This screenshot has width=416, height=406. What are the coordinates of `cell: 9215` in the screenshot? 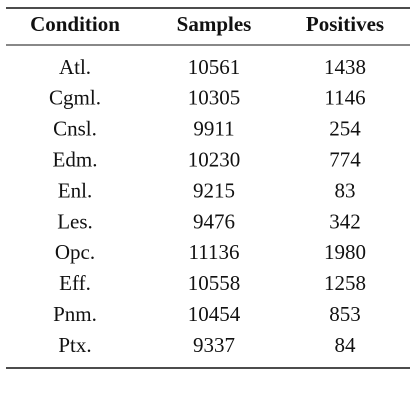 It's located at (214, 190).